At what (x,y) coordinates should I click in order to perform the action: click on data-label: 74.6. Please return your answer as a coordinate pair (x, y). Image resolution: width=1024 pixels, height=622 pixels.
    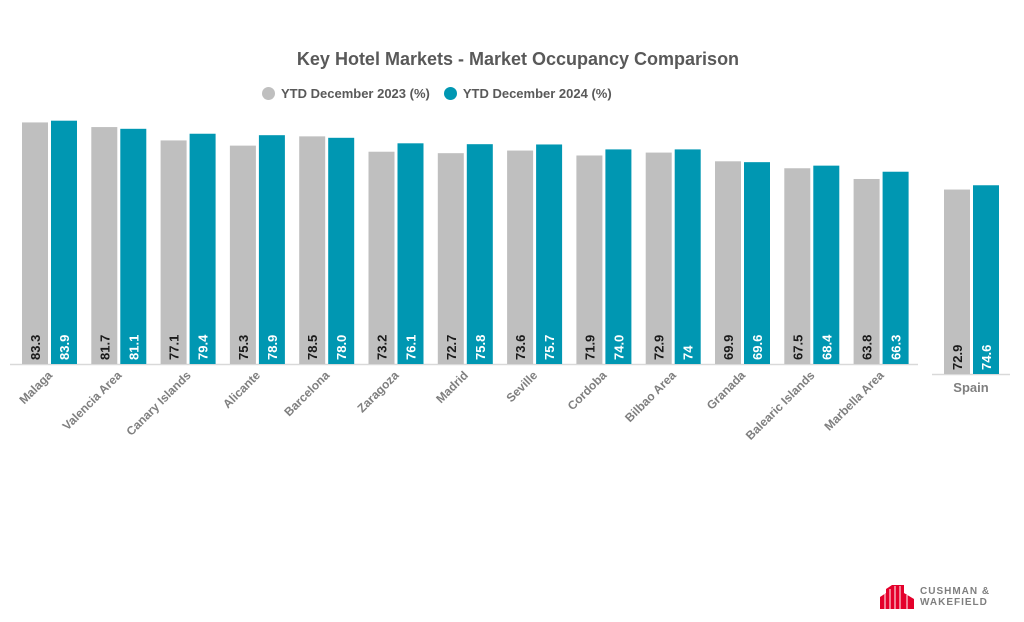
    Looking at the image, I should click on (986, 357).